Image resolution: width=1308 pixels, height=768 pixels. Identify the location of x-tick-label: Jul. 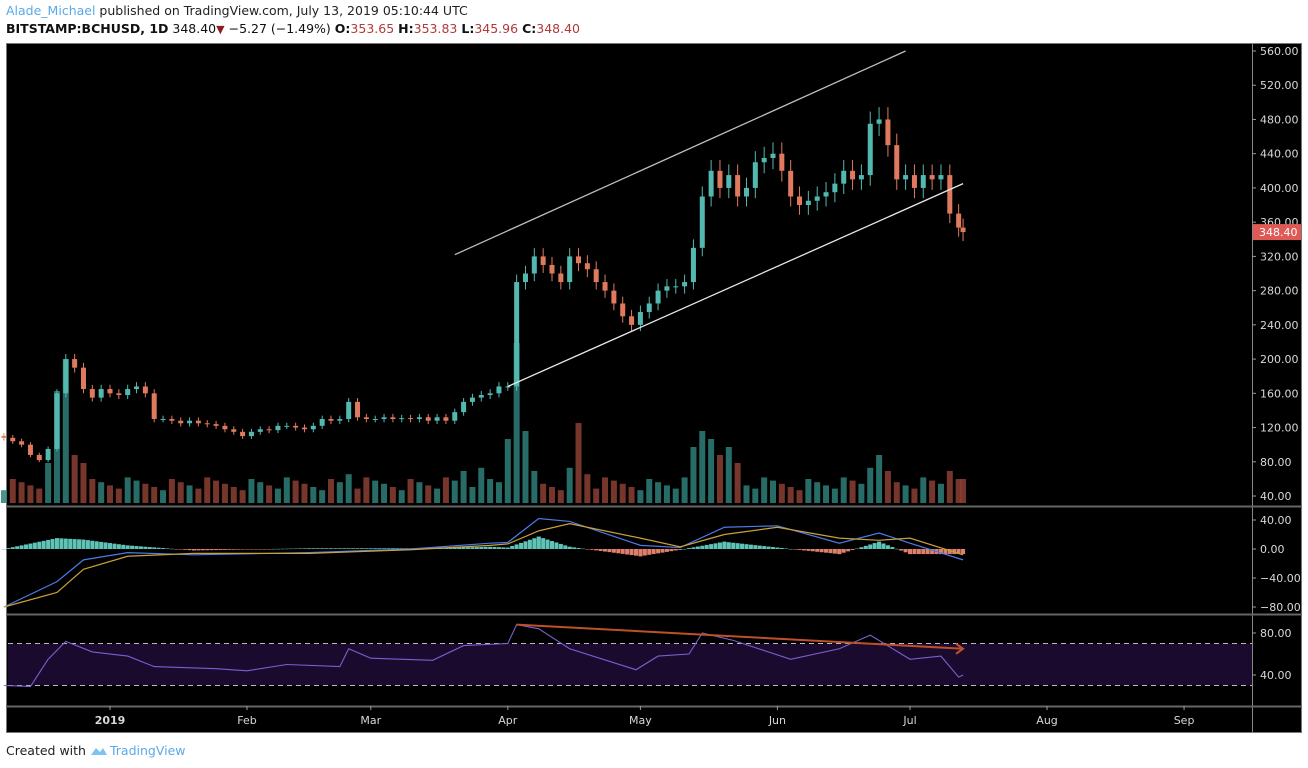
(909, 720).